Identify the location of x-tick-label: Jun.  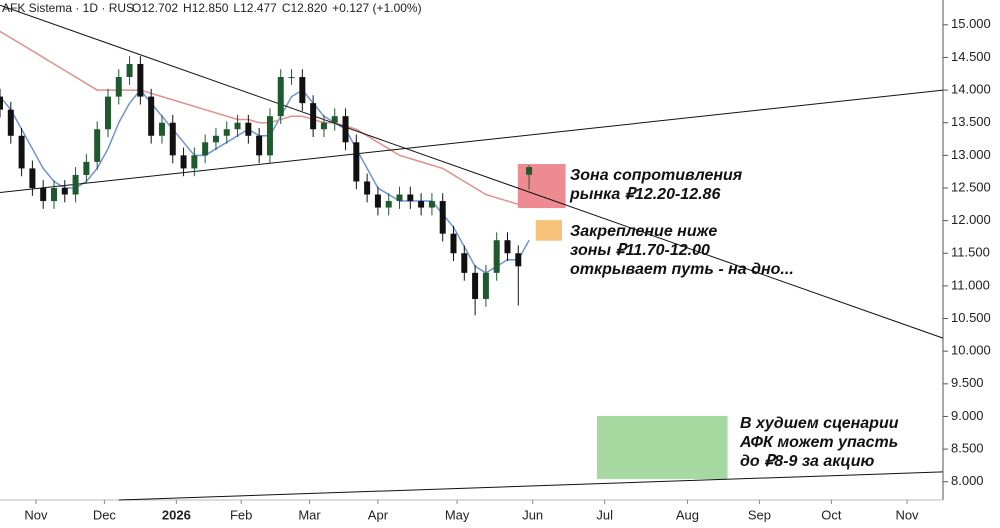
(532, 514).